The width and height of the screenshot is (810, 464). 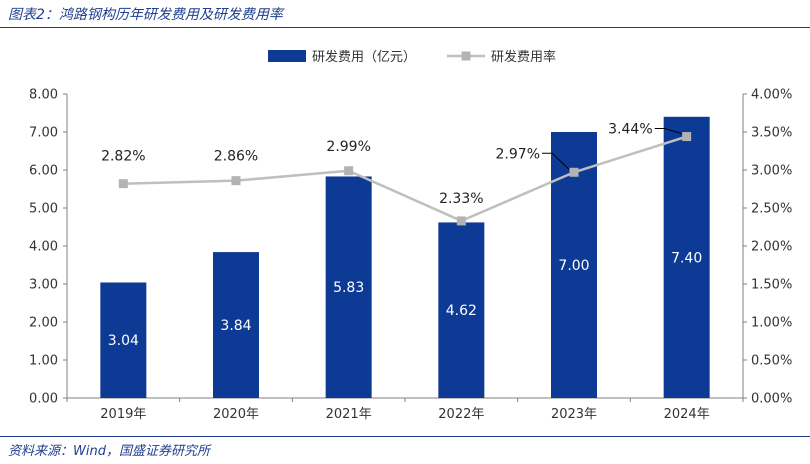 I want to click on rate-line, so click(x=405, y=179).